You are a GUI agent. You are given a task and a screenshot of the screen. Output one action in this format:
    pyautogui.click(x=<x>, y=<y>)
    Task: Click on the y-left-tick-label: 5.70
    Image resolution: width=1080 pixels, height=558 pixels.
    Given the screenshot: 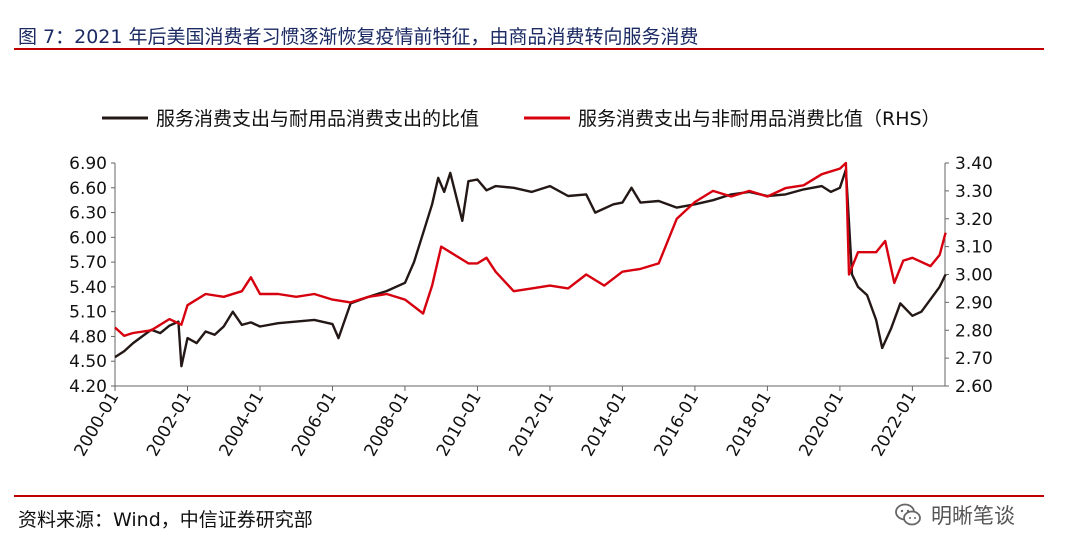 What is the action you would take?
    pyautogui.click(x=88, y=263)
    